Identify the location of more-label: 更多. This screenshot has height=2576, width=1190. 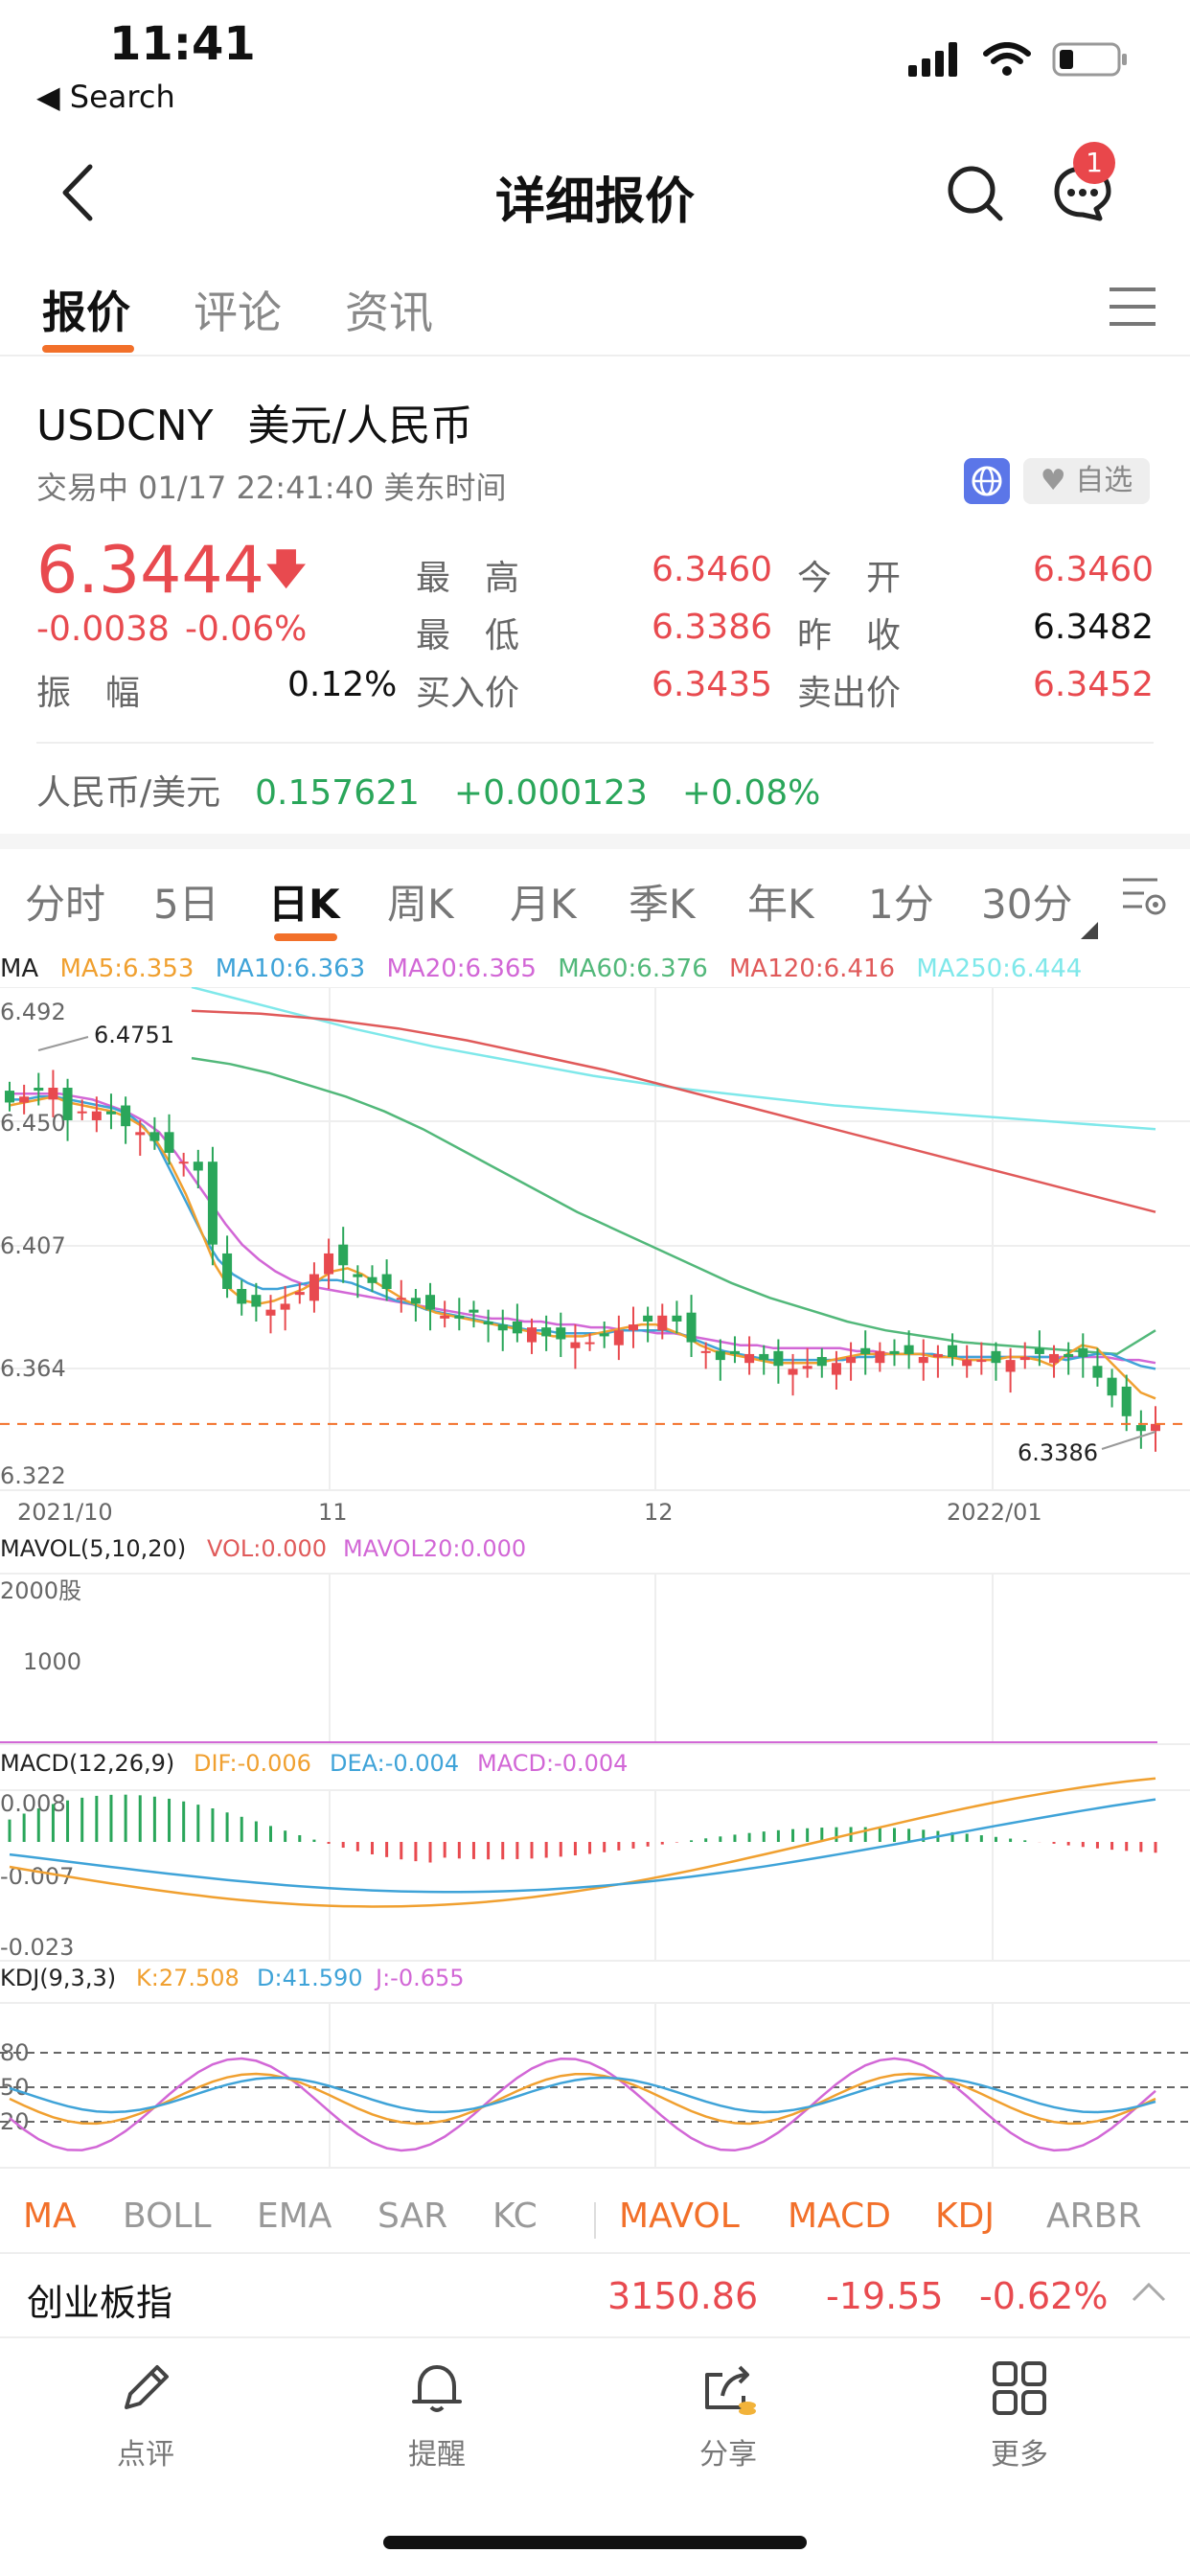
(1019, 2455).